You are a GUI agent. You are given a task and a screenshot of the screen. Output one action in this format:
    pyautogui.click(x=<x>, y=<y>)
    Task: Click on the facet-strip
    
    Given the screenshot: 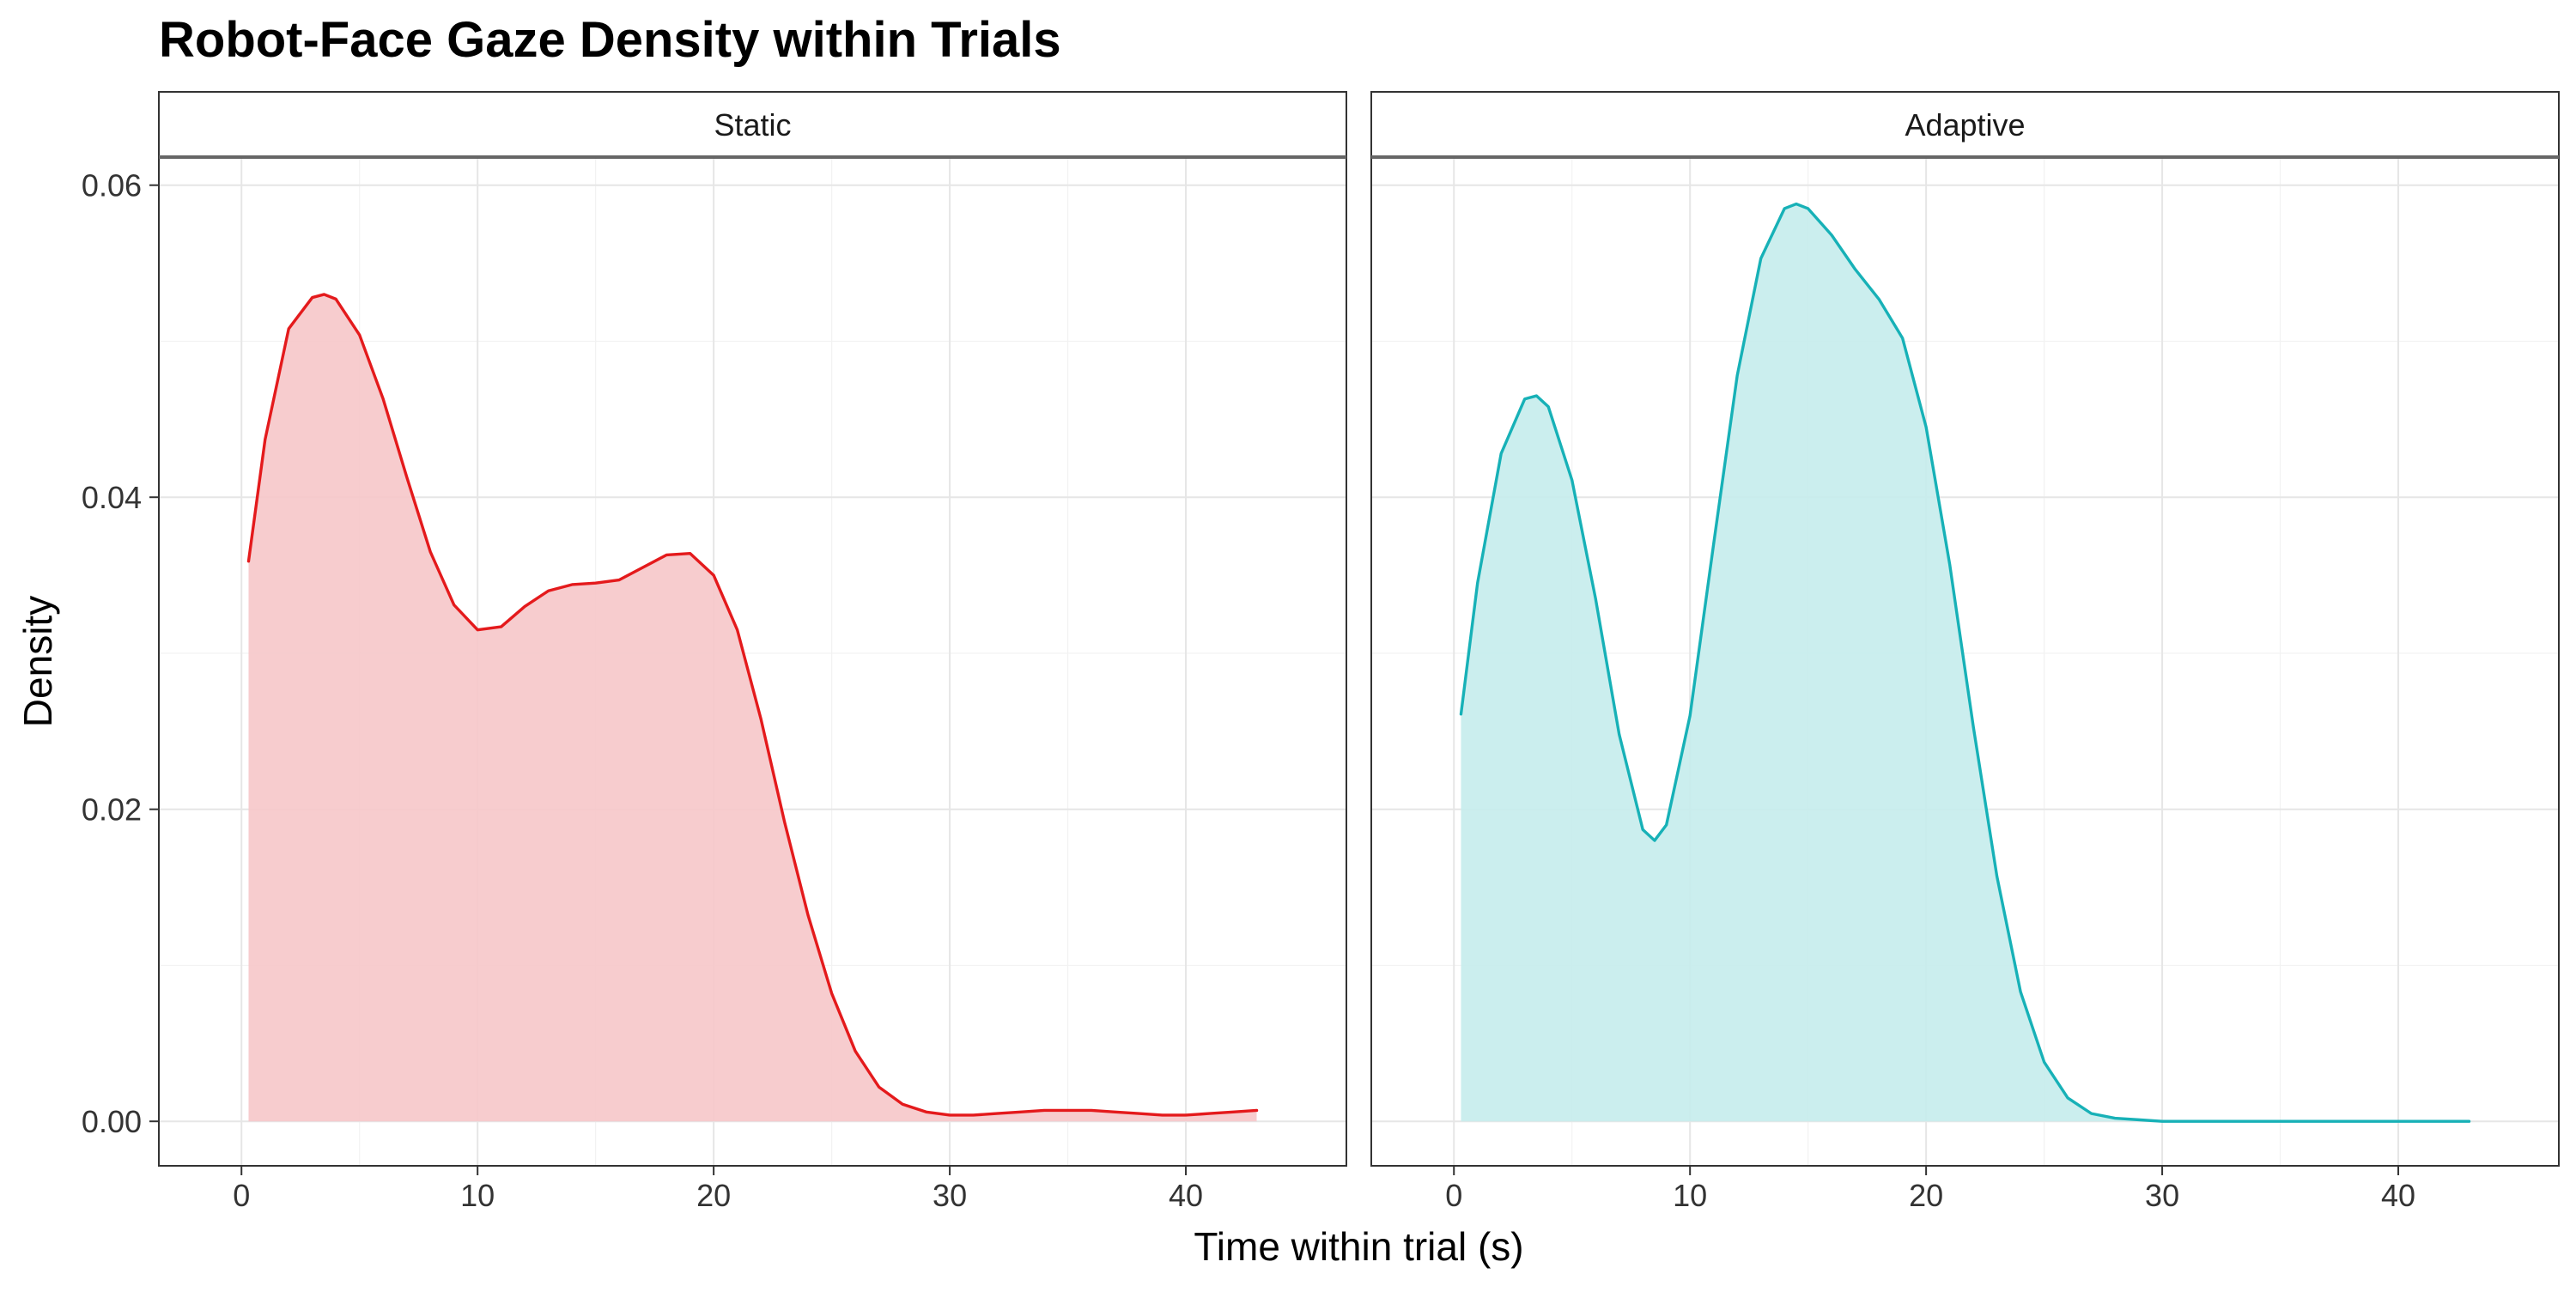 What is the action you would take?
    pyautogui.click(x=1965, y=124)
    